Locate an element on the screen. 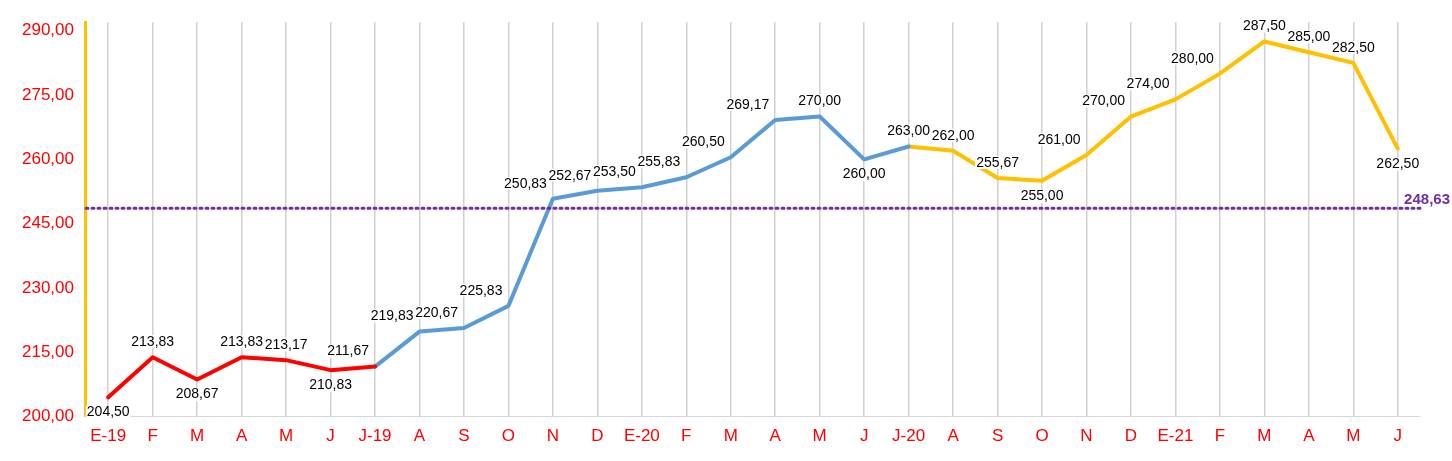 The height and width of the screenshot is (461, 1452). data-label: 287,50 is located at coordinates (1264, 25).